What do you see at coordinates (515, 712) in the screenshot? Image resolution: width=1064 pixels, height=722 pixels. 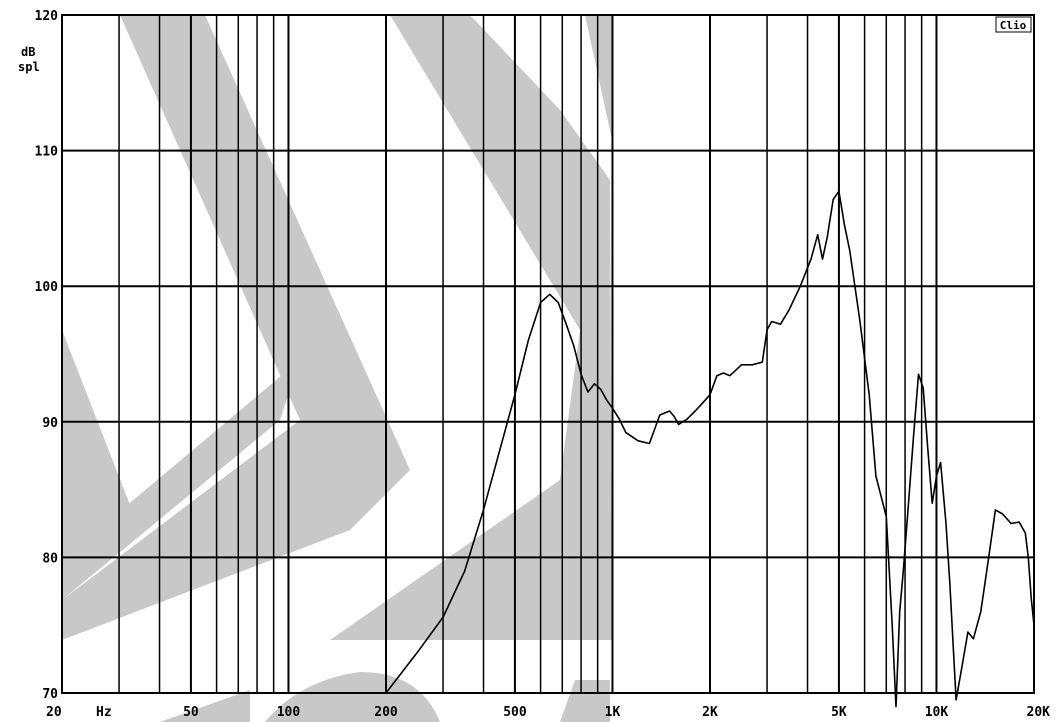 I see `x-tick-label: 500` at bounding box center [515, 712].